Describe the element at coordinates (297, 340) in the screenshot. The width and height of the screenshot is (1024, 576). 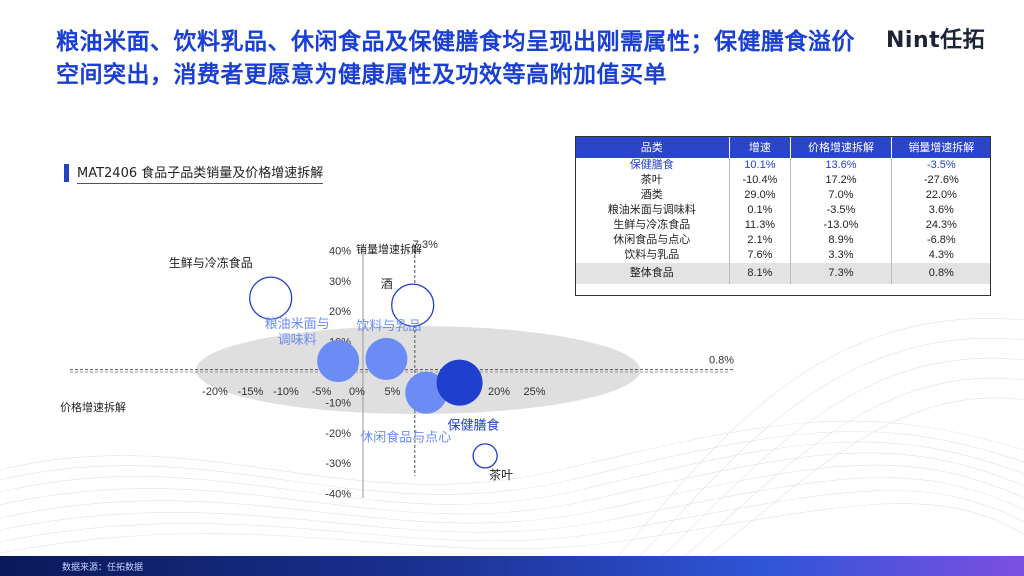
I see `bubble-label: 调味料` at that location.